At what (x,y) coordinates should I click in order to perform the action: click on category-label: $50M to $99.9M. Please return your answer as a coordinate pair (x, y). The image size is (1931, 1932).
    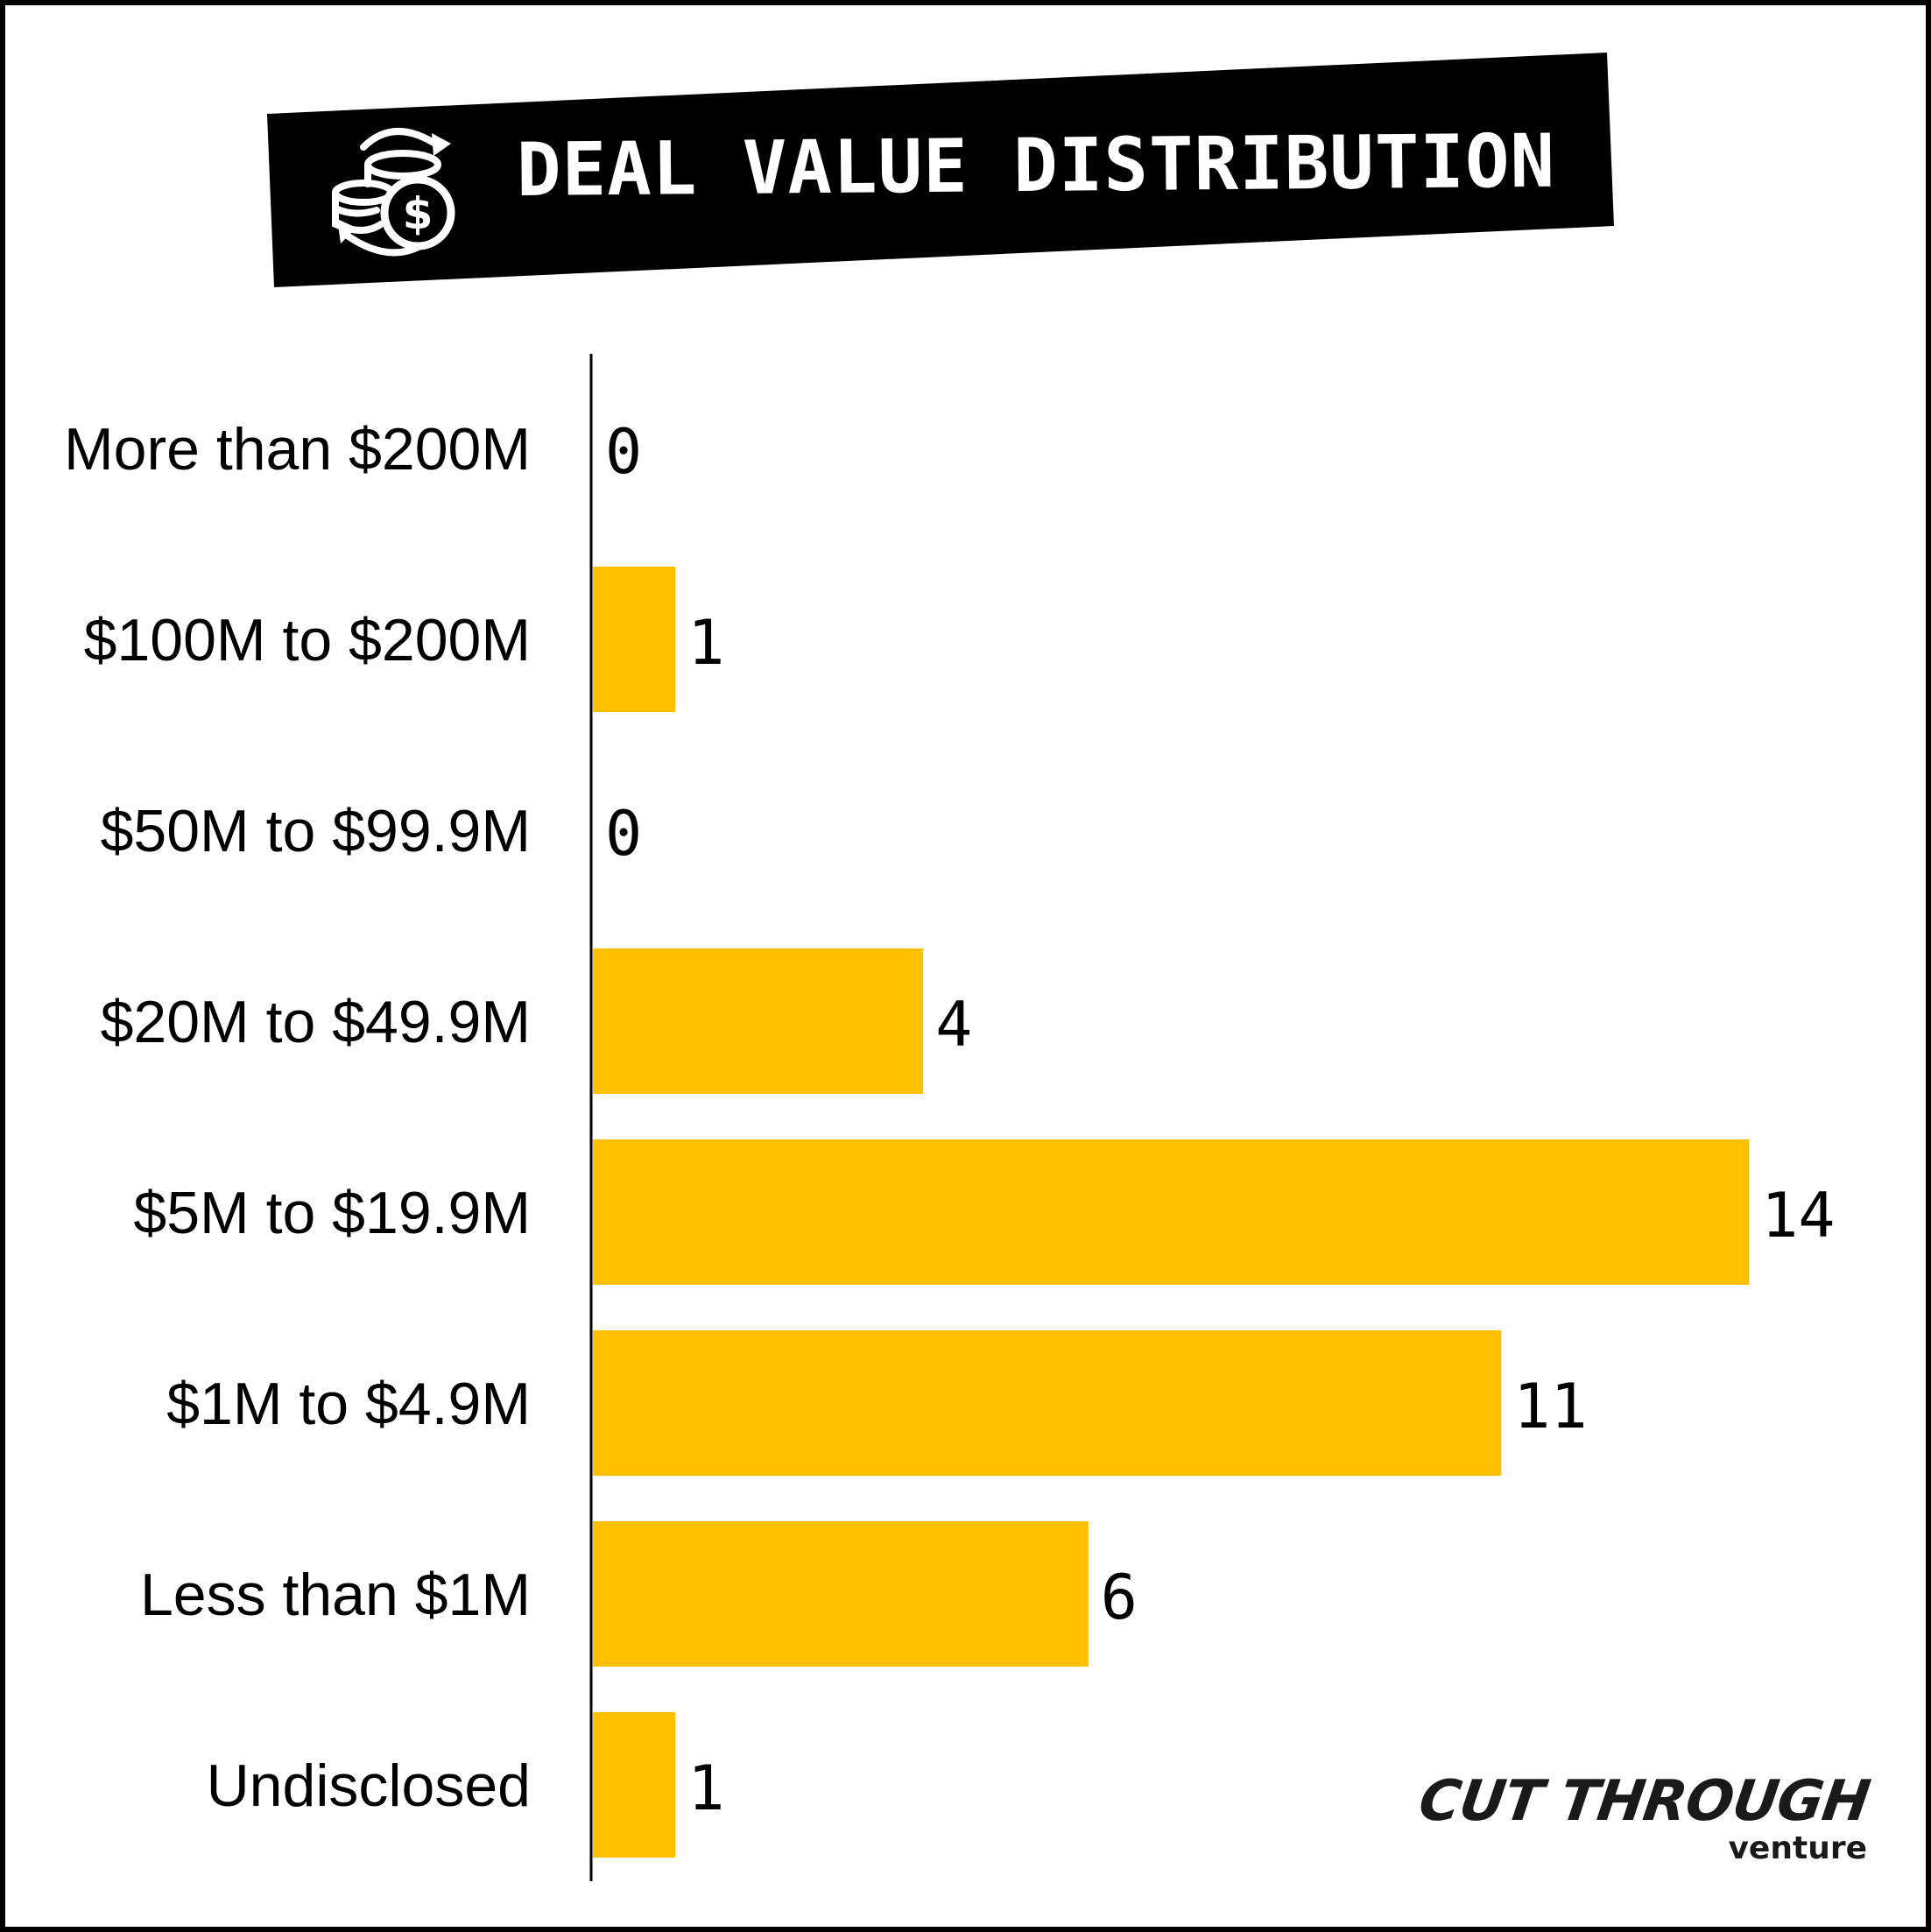
    Looking at the image, I should click on (316, 831).